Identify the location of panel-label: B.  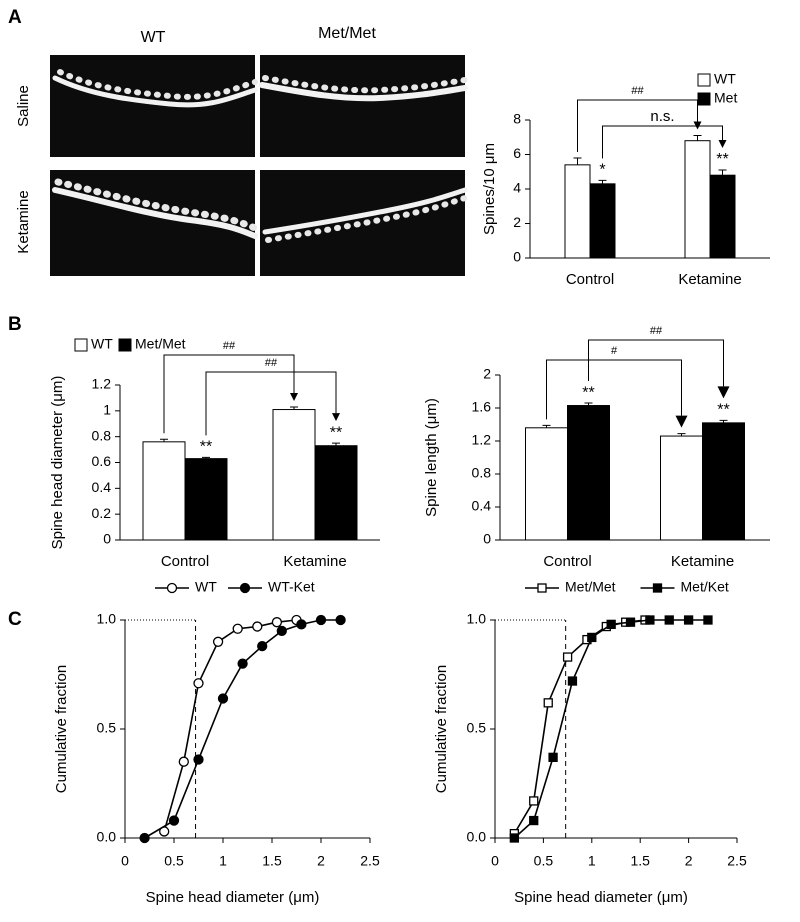
(15, 324).